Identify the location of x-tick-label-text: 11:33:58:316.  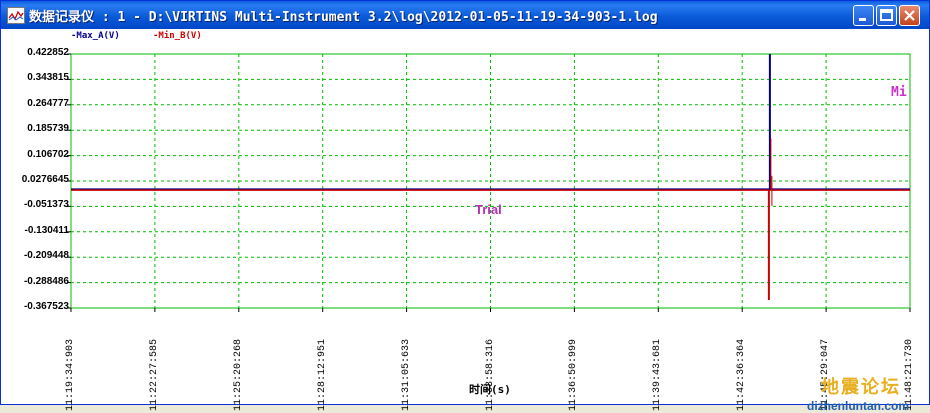
(490, 374).